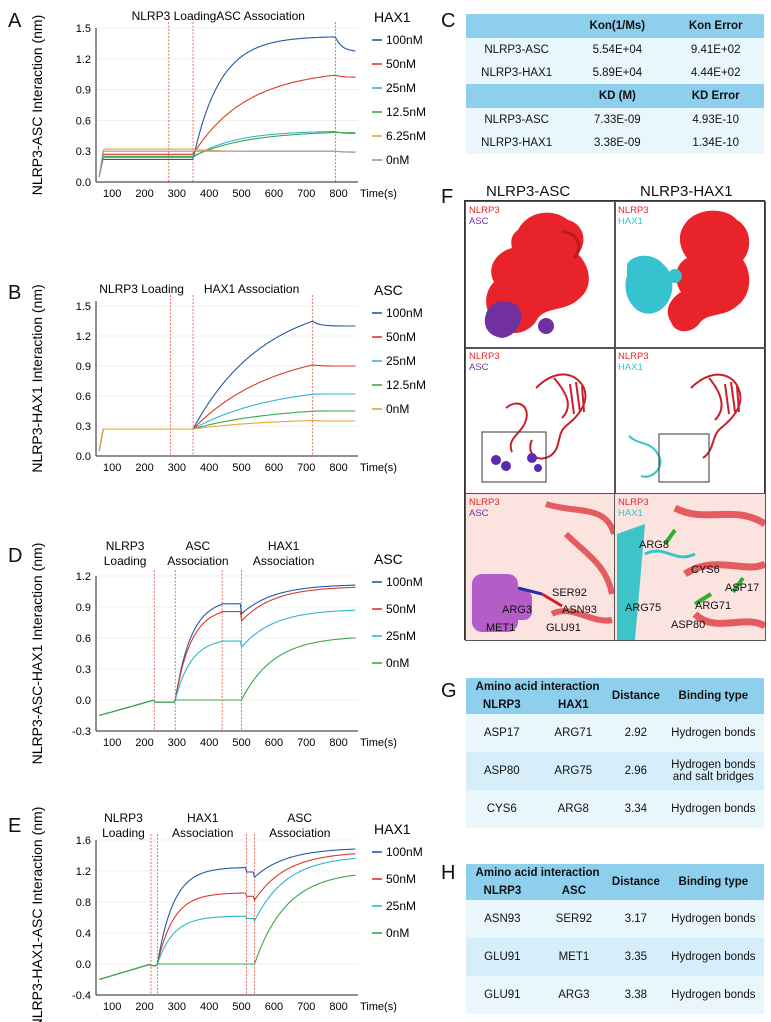  I want to click on structure-title-left: NLRP3-ASC, so click(528, 191).